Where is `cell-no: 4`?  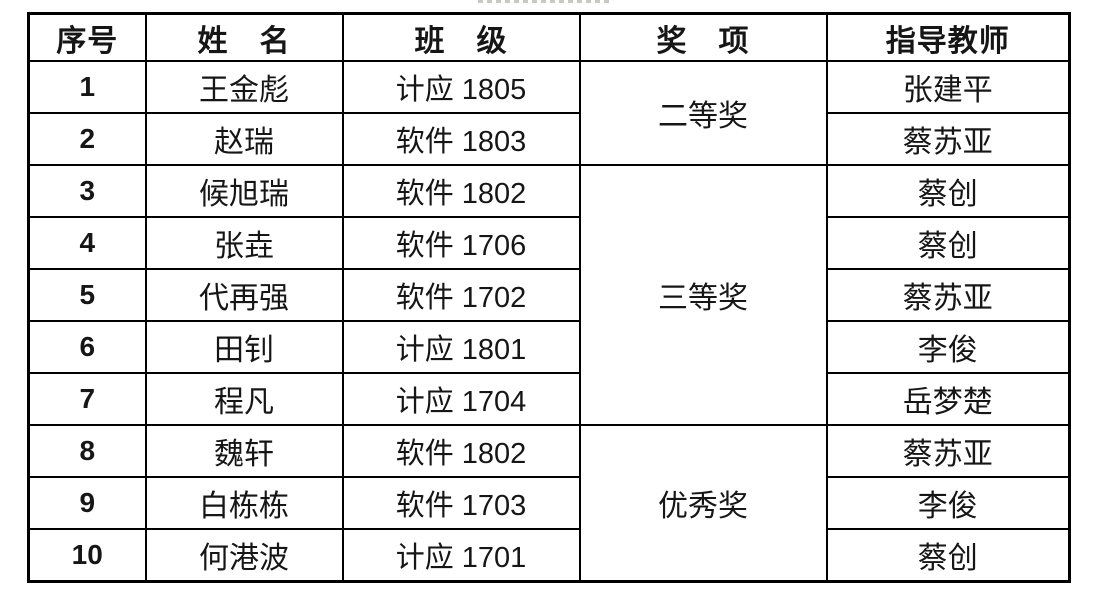
cell-no: 4 is located at coordinates (87, 243).